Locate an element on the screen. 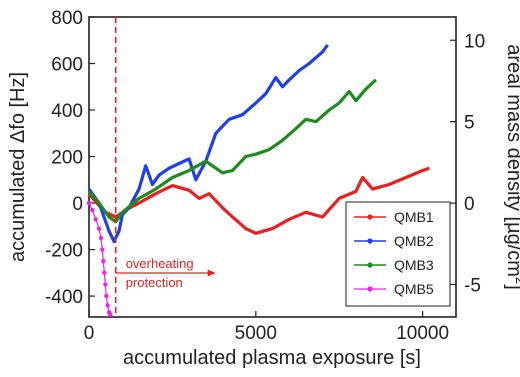 Image resolution: width=520 pixels, height=377 pixels. y2-axis-title-main: areal mass density [µg/cm is located at coordinates (511, 160).